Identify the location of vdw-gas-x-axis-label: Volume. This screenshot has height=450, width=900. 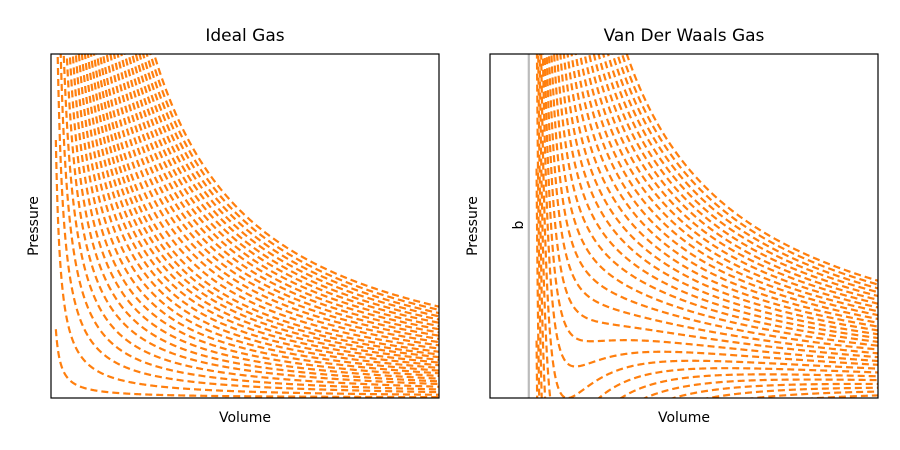
(684, 418).